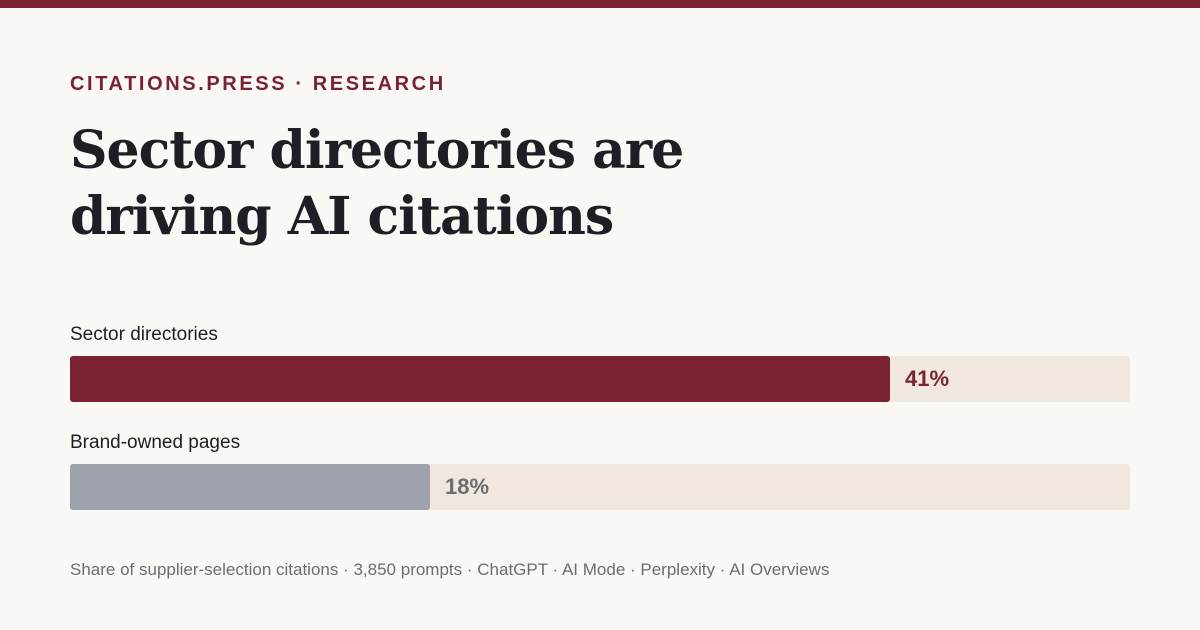 The width and height of the screenshot is (1200, 630). I want to click on bar-track-sector-directories: 41%, so click(600, 379).